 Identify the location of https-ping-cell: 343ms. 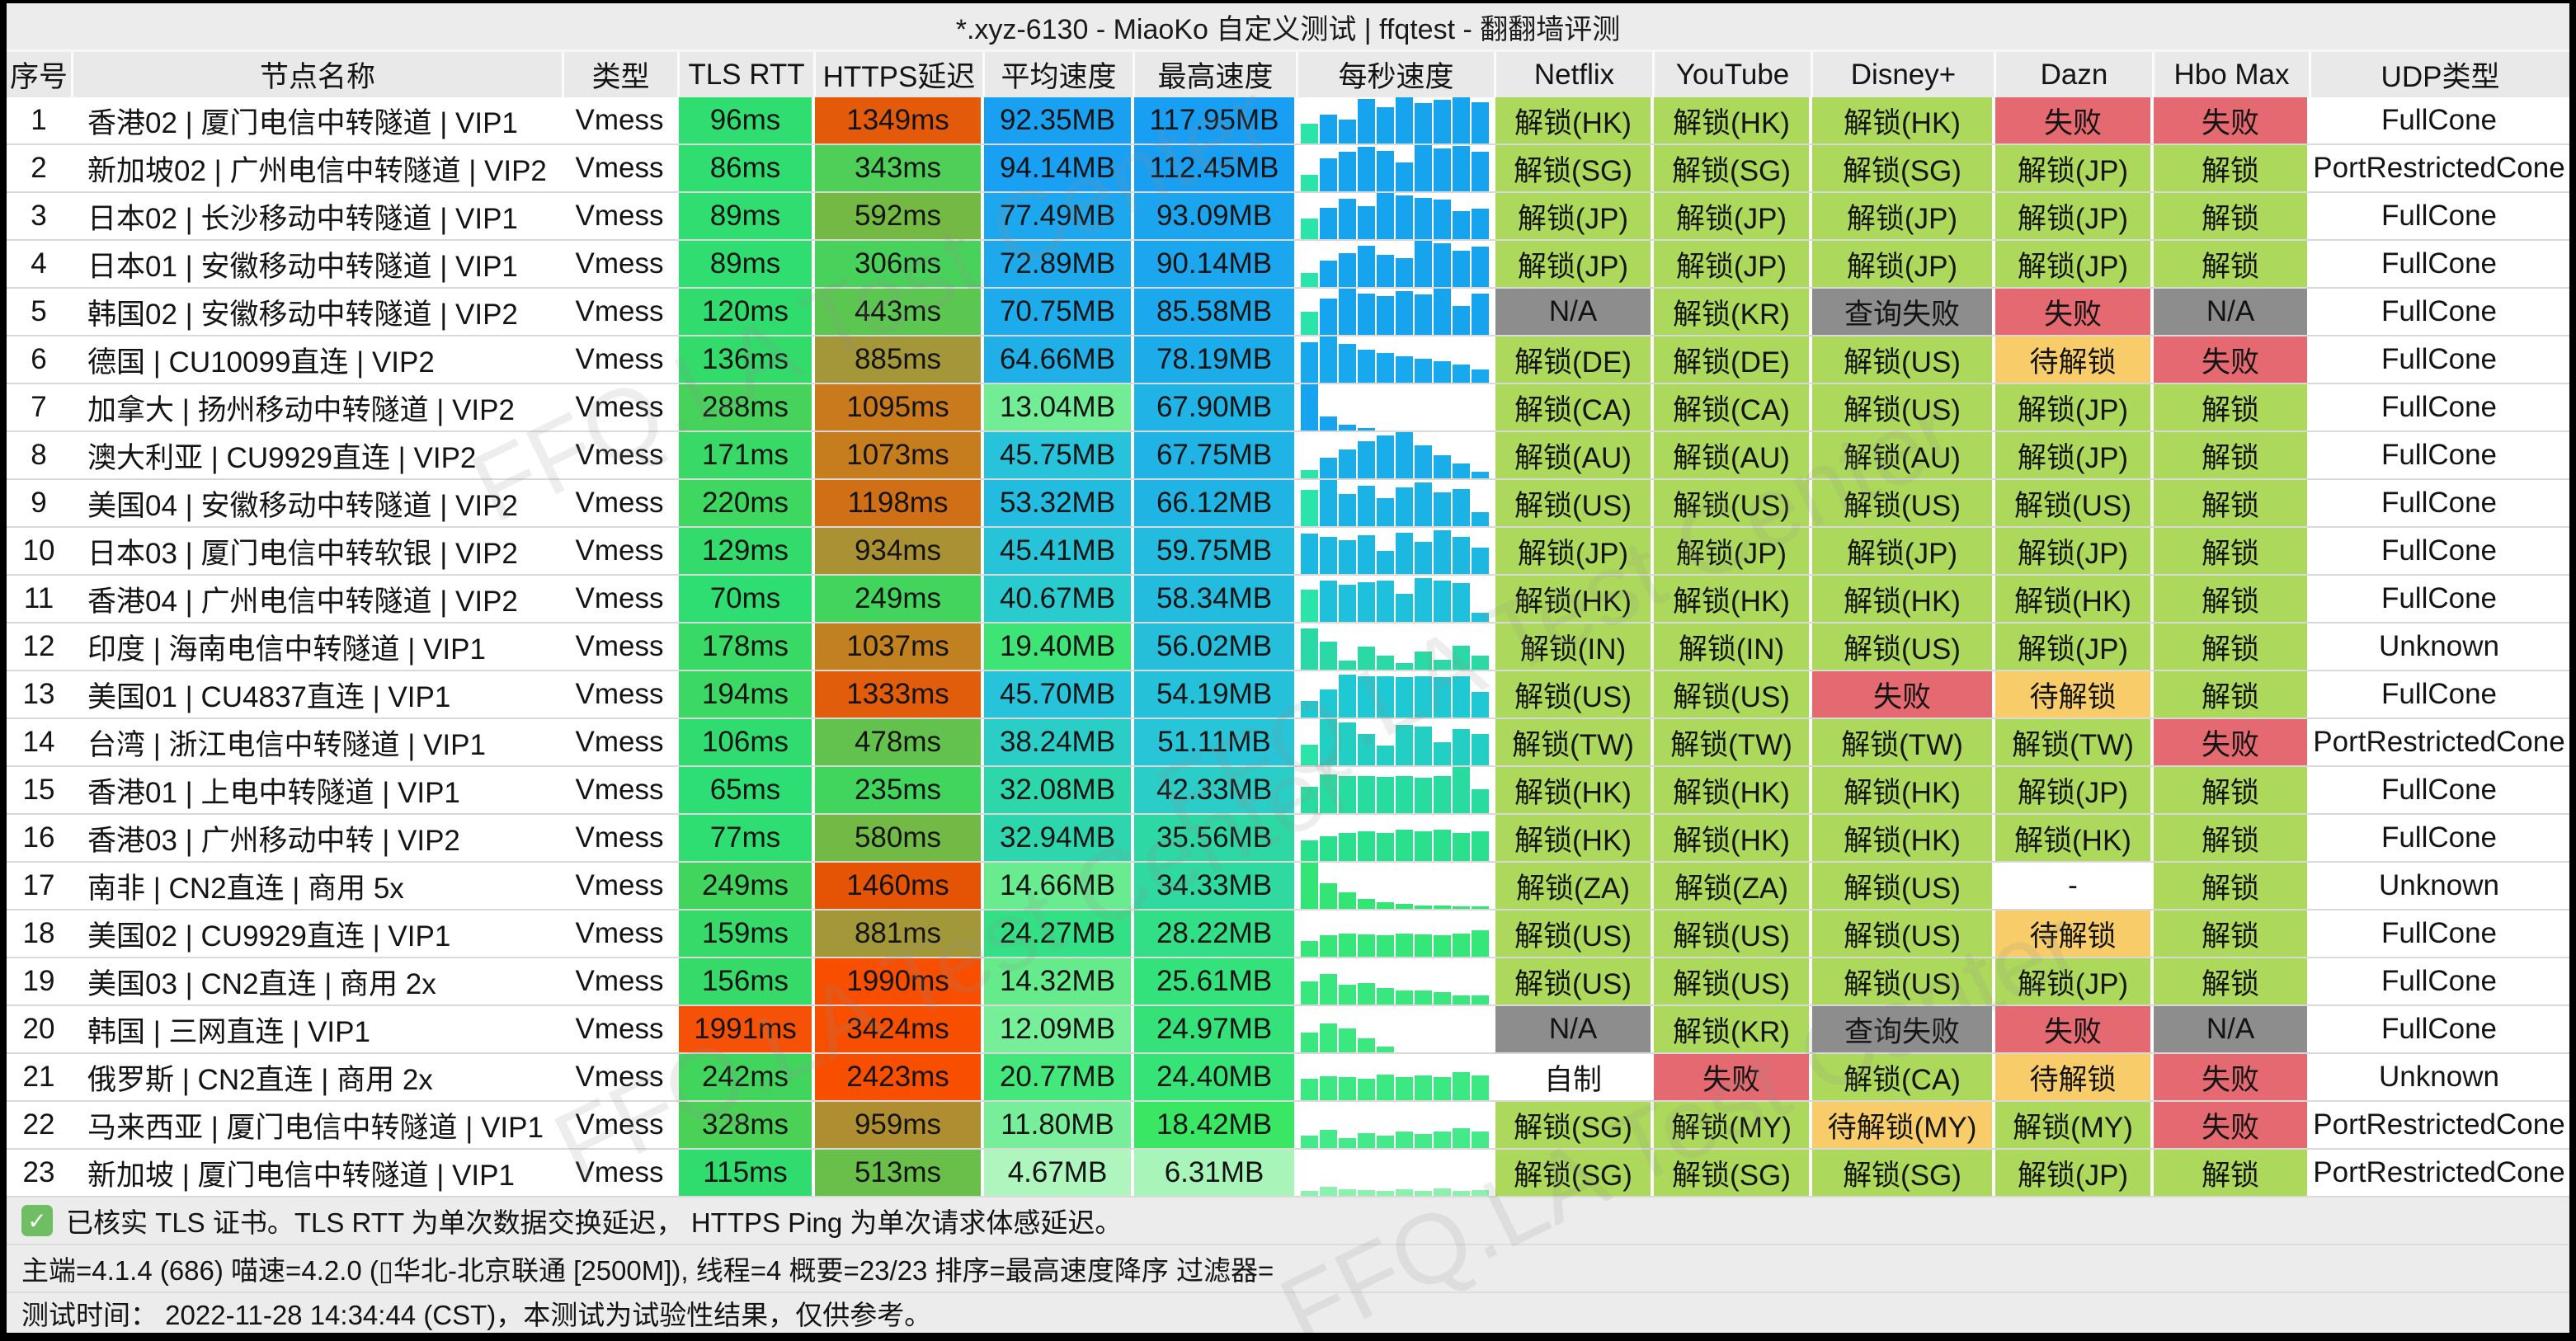
(898, 168).